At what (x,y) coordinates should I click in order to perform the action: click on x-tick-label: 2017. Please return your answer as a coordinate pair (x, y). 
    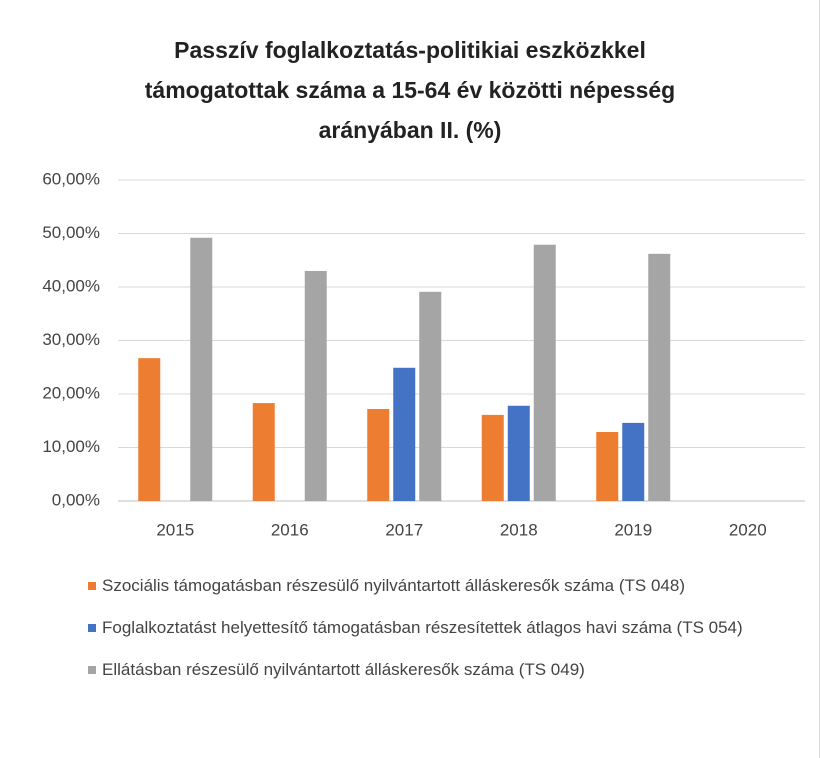
    Looking at the image, I should click on (404, 529).